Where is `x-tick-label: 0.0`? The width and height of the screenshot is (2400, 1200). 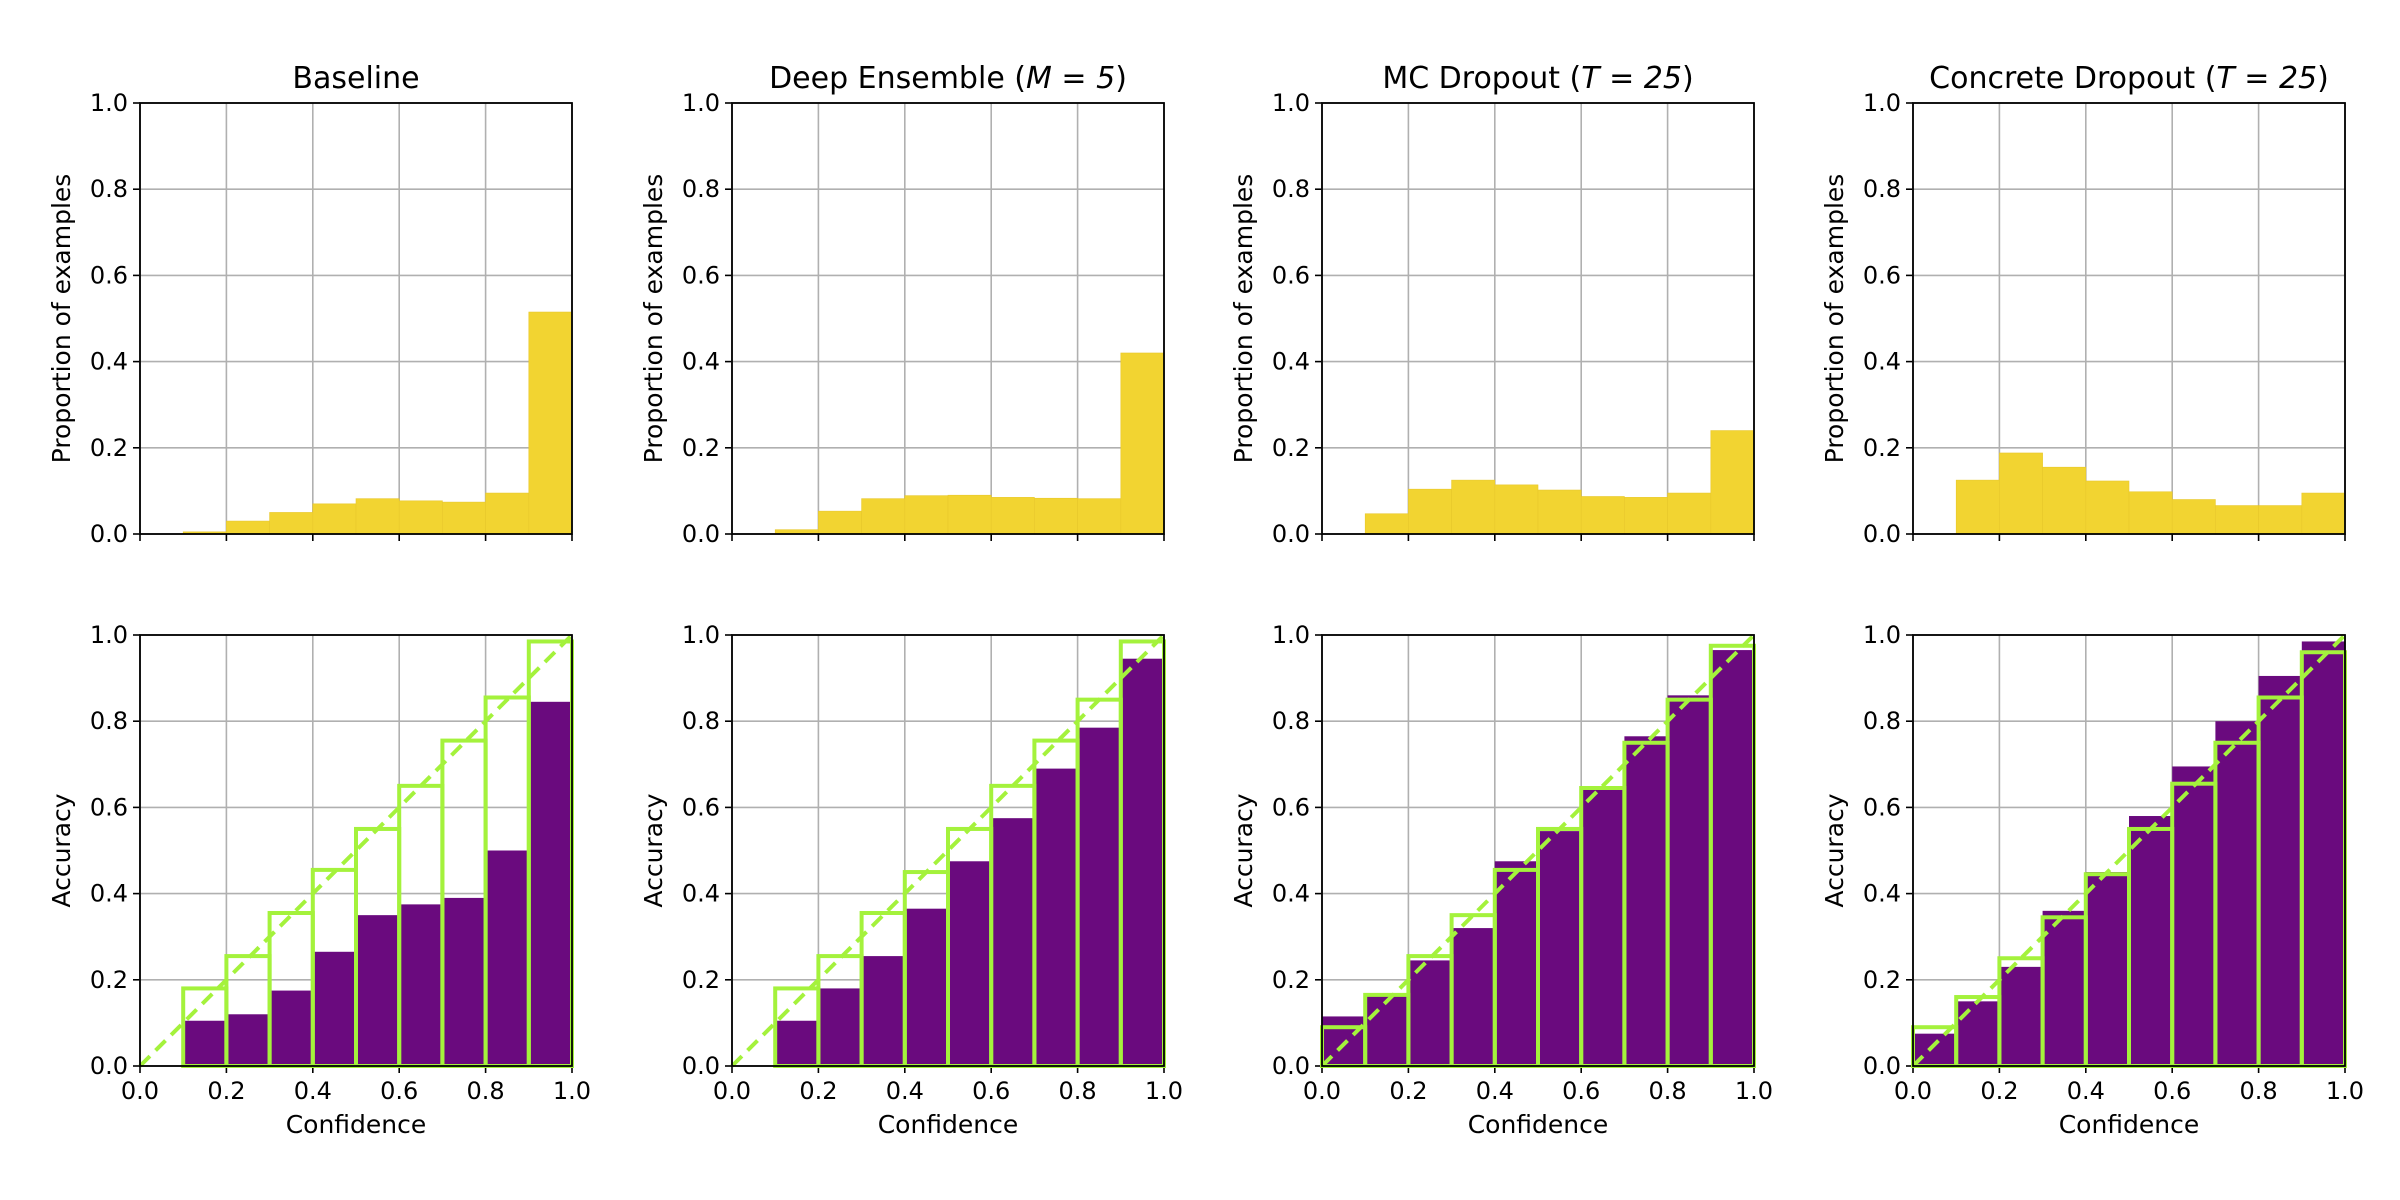
x-tick-label: 0.0 is located at coordinates (732, 1091).